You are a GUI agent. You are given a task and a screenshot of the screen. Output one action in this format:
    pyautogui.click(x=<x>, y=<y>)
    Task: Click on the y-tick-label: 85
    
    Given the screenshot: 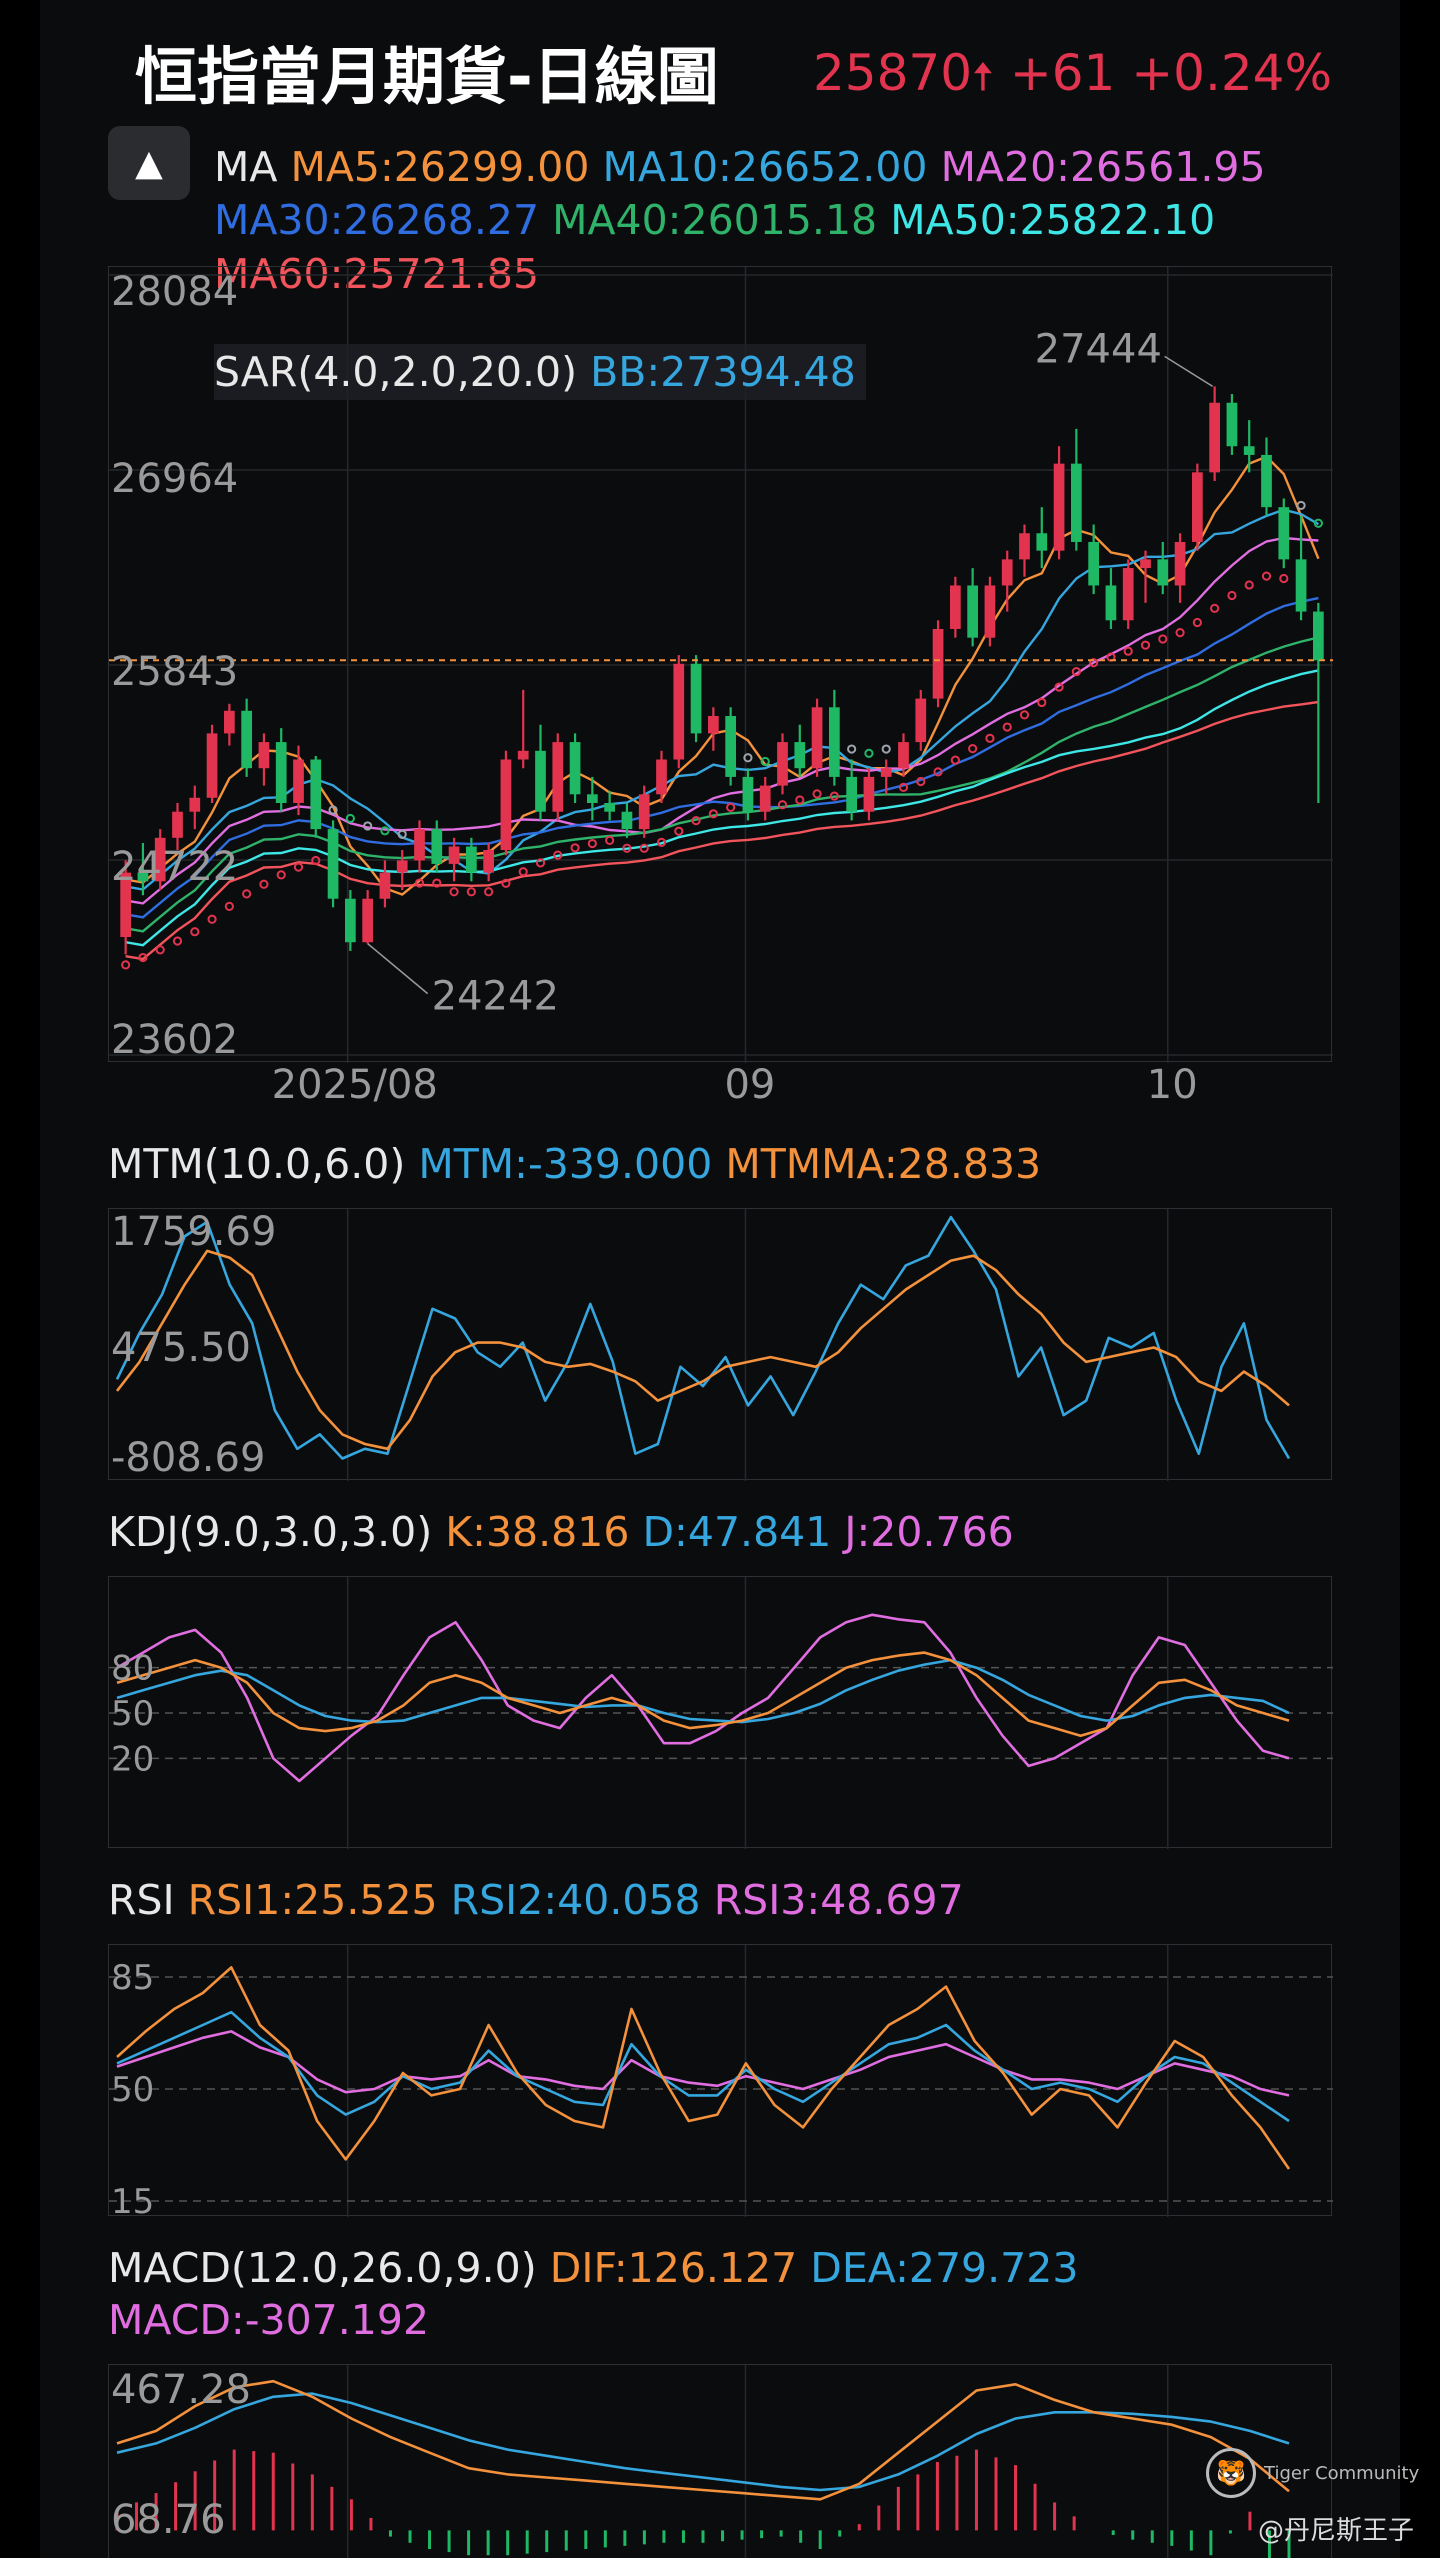 What is the action you would take?
    pyautogui.click(x=132, y=1978)
    